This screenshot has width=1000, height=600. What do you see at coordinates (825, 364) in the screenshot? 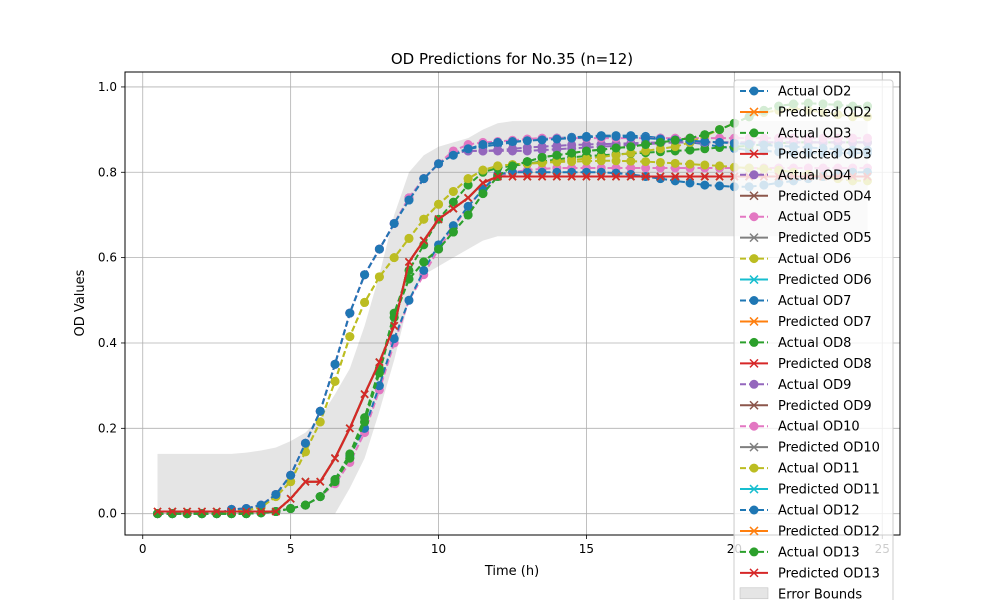
I see `legend-label: Predicted OD8` at bounding box center [825, 364].